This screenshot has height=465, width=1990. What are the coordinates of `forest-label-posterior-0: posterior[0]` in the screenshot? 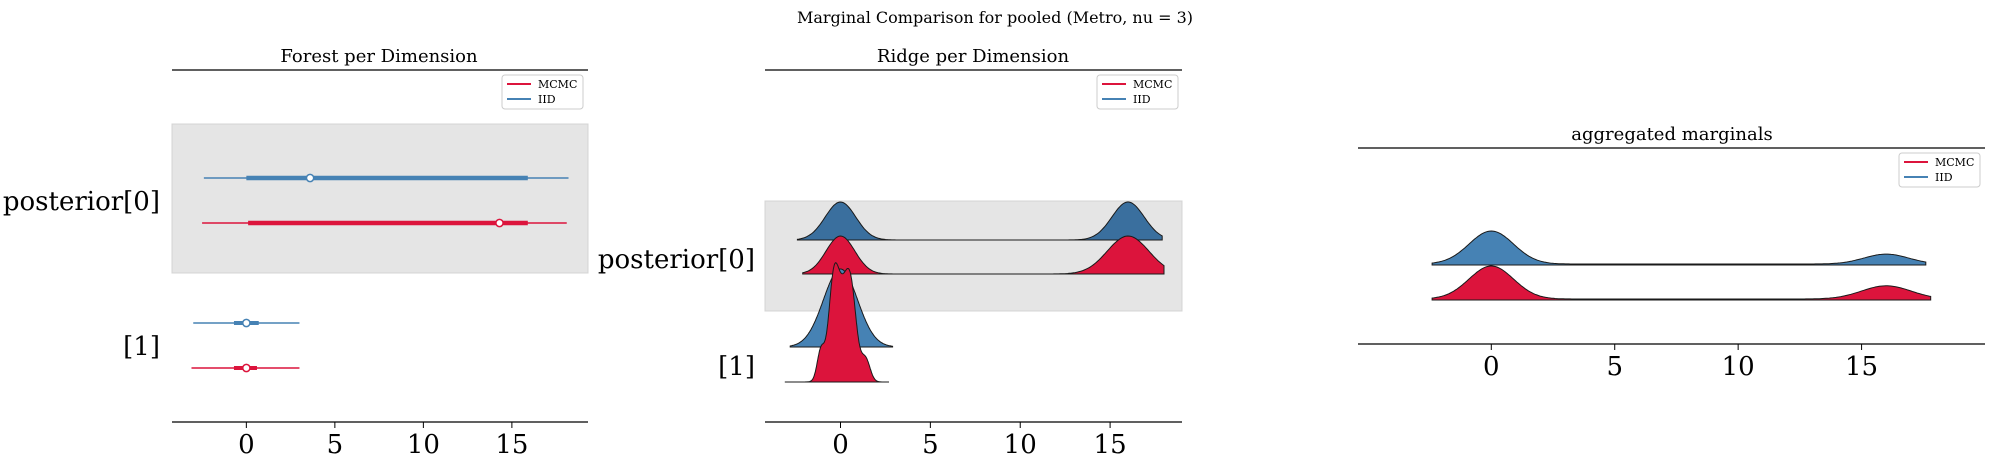 It's located at (81, 202).